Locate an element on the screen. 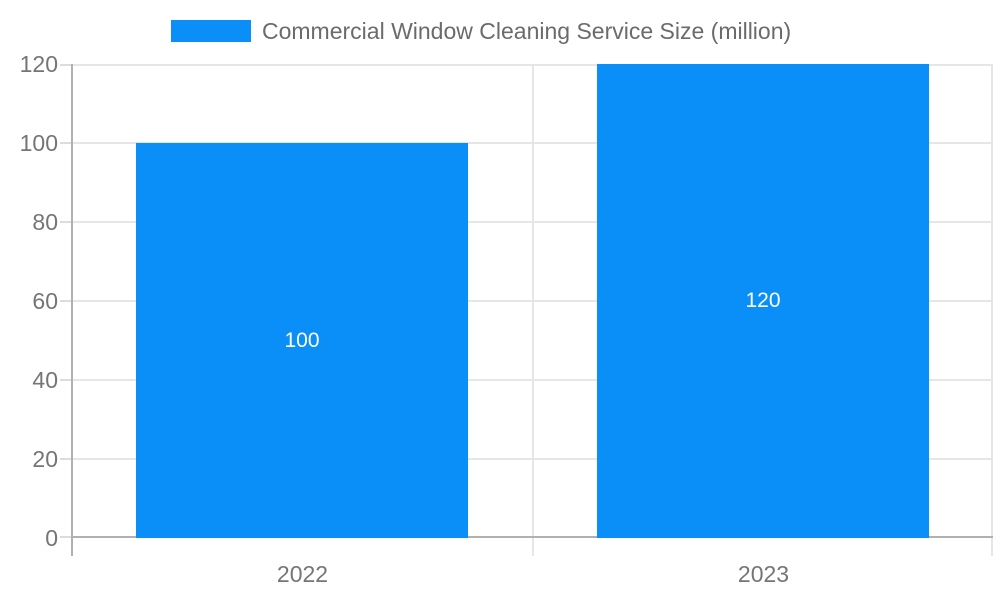 The height and width of the screenshot is (600, 1000). x-tick-label-2022: 2022 is located at coordinates (302, 574).